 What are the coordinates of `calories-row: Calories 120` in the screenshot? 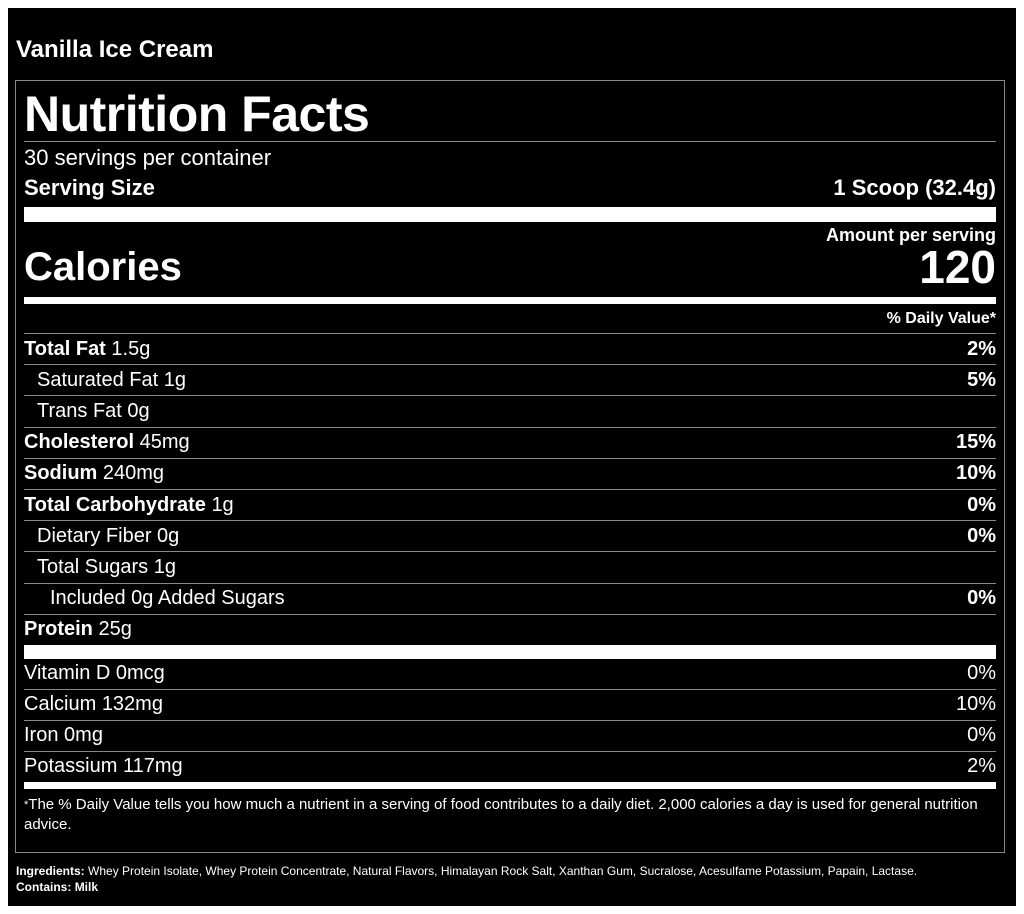 It's located at (510, 267).